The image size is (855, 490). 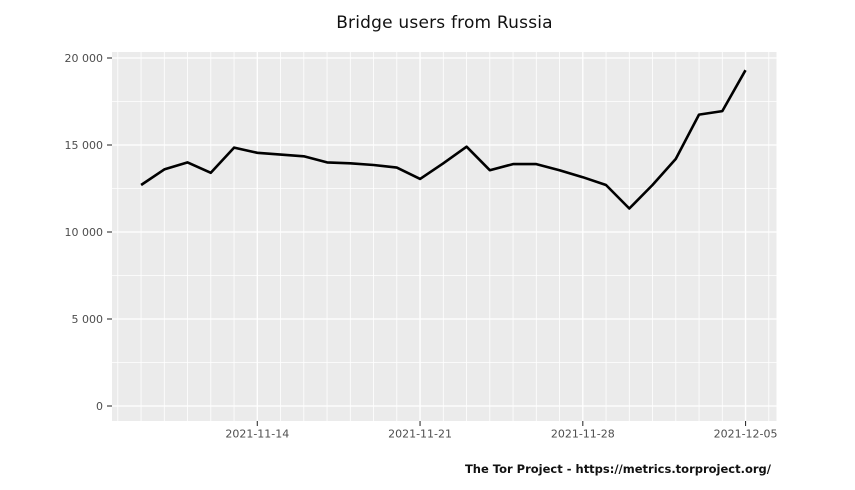 What do you see at coordinates (99, 406) in the screenshot?
I see `y-axis-label: 0` at bounding box center [99, 406].